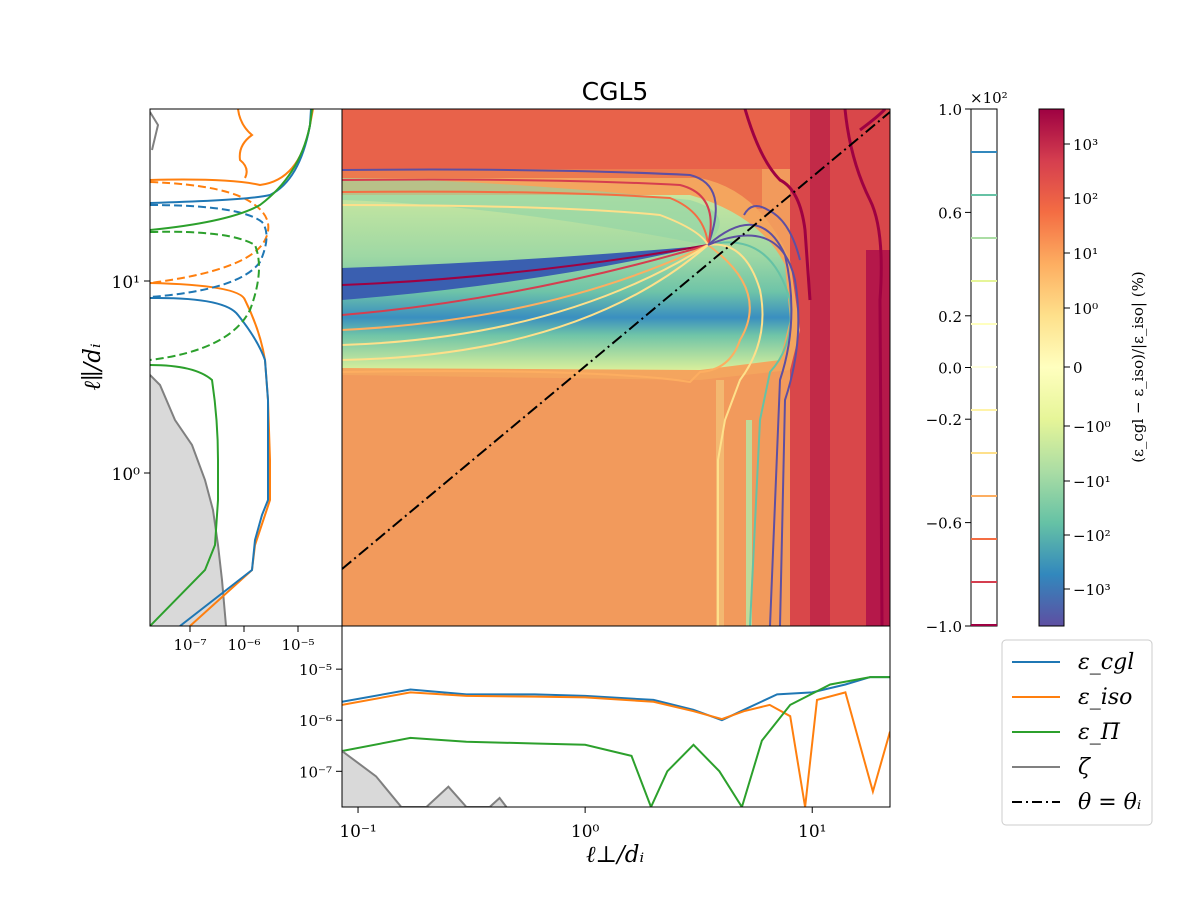  I want to click on contour-level-bar: ×10² 1.0 0.6 0.2 0.0 −0.2 −0.6 −1.0, so click(967, 362).